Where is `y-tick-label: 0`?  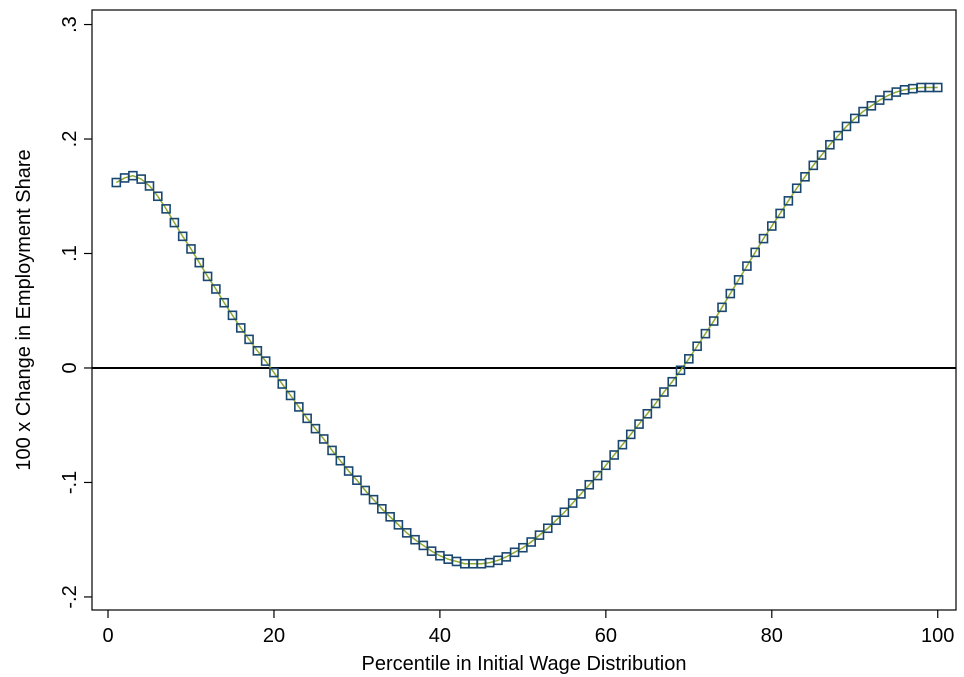
y-tick-label: 0 is located at coordinates (70, 367).